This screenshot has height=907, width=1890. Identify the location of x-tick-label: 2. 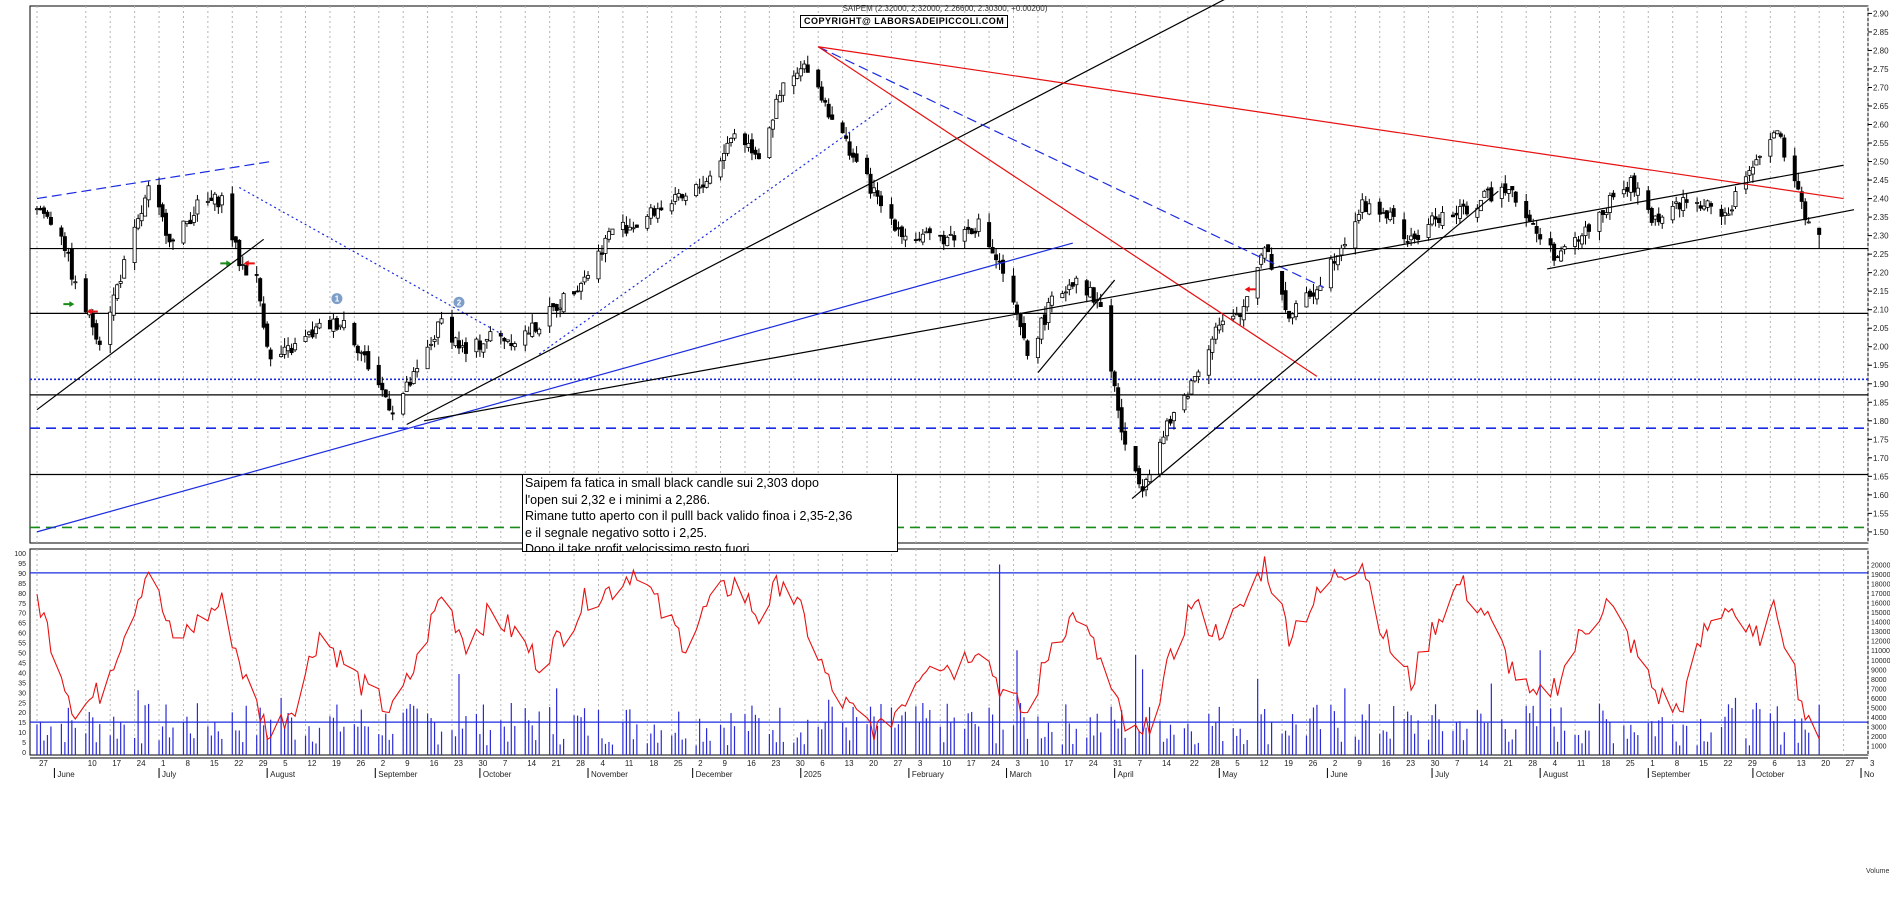
(1335, 763).